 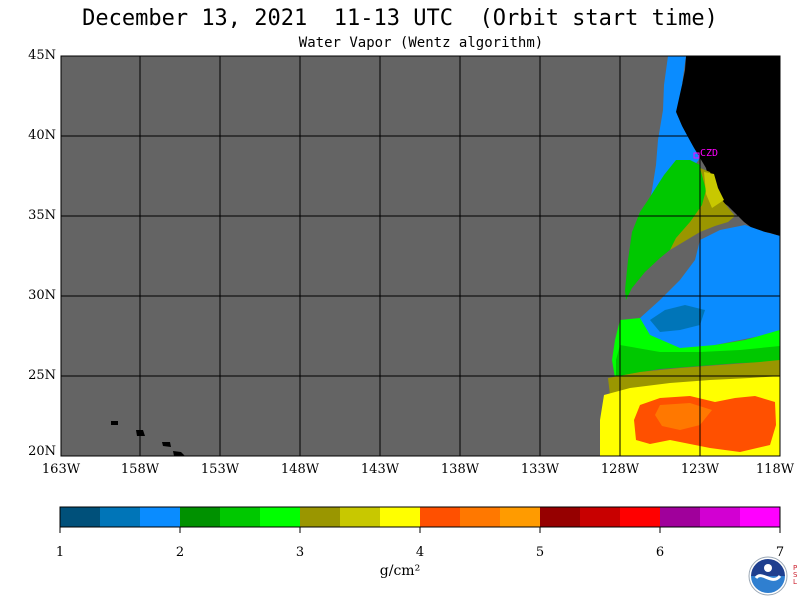 What do you see at coordinates (421, 43) in the screenshot?
I see `page-subtitle: Water Vapor (Wentz algorithm)` at bounding box center [421, 43].